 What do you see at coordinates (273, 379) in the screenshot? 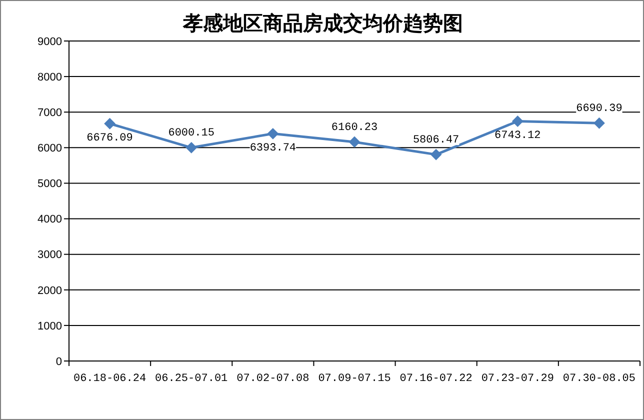
I see `x-tick-label: 07.02-07.08` at bounding box center [273, 379].